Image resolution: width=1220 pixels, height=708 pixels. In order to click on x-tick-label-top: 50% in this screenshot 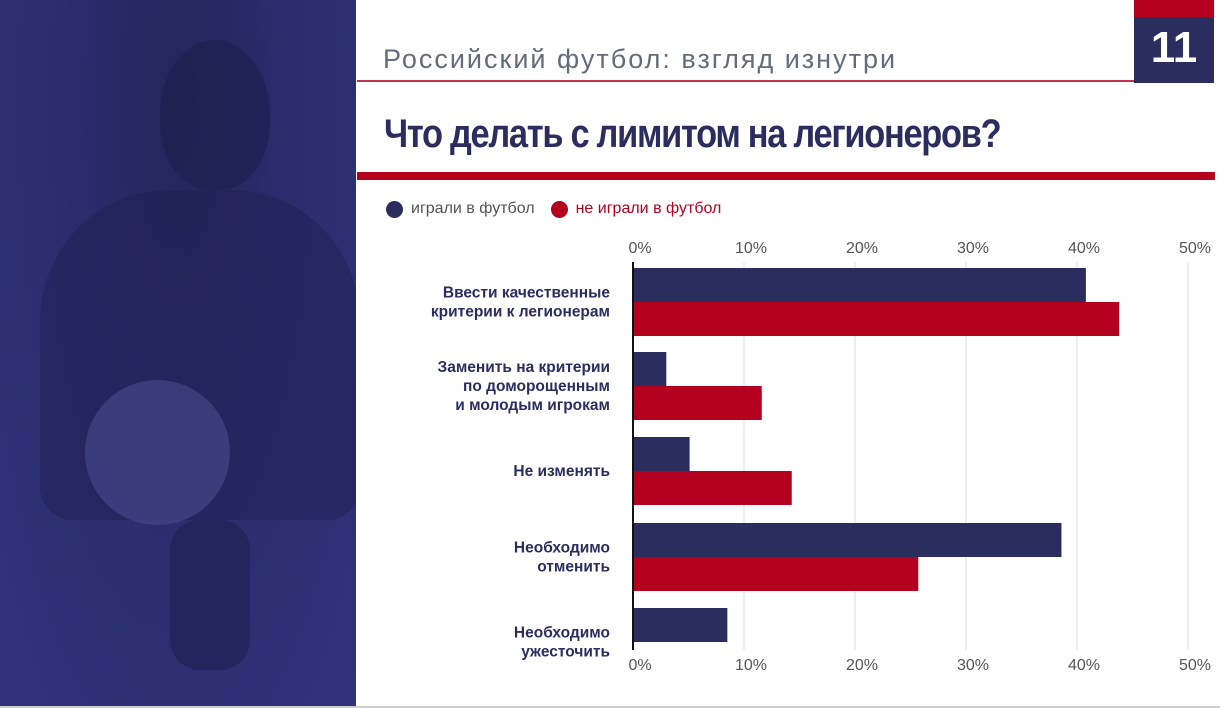, I will do `click(1195, 248)`.